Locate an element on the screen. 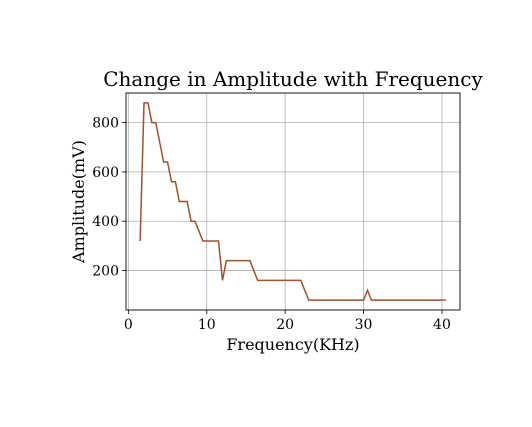 The height and width of the screenshot is (427, 532). y-axis-label: Amplitude(mV) is located at coordinates (78, 202).